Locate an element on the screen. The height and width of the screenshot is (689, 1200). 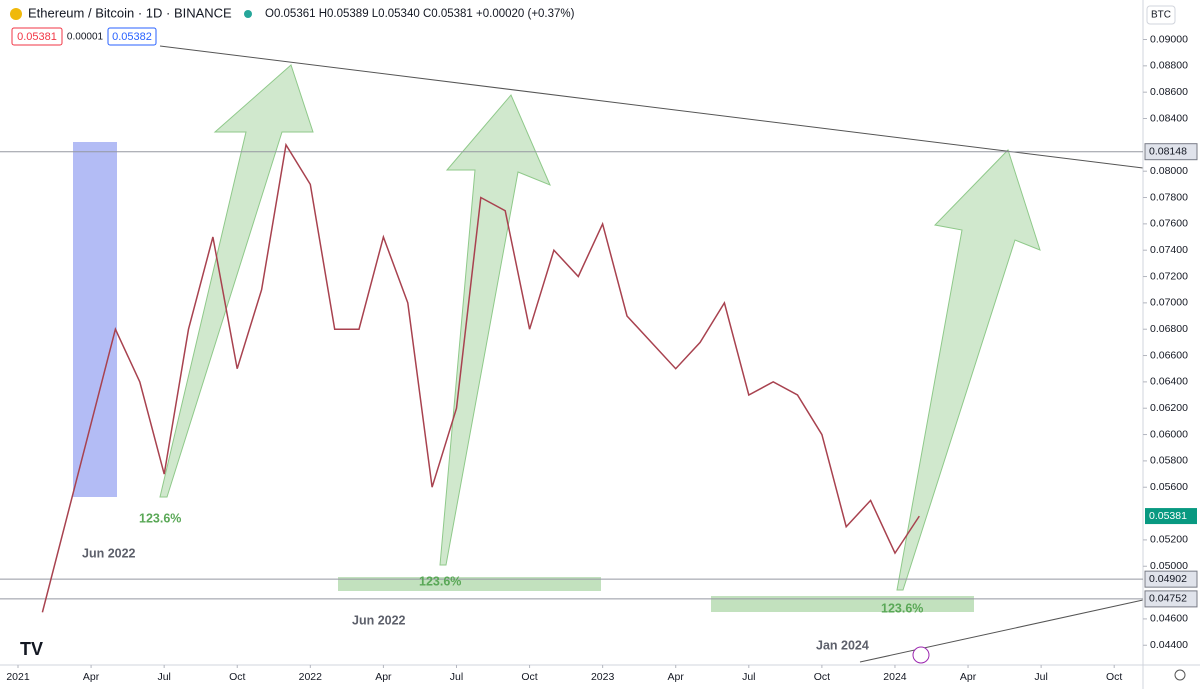
buy-button is located at coordinates (132, 36).